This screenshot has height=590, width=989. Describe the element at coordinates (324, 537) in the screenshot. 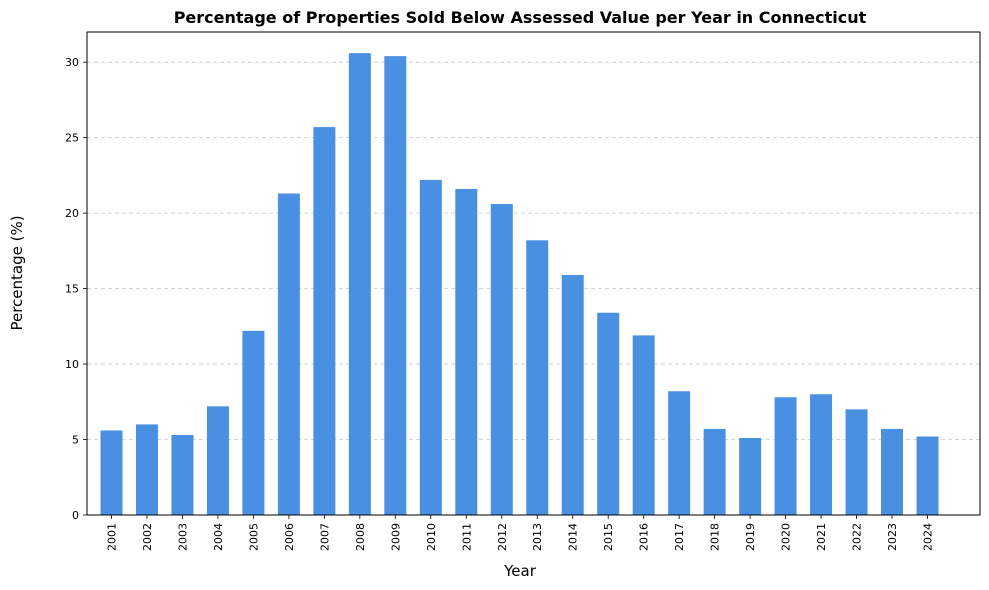

I see `x-tick-label: 2007` at that location.